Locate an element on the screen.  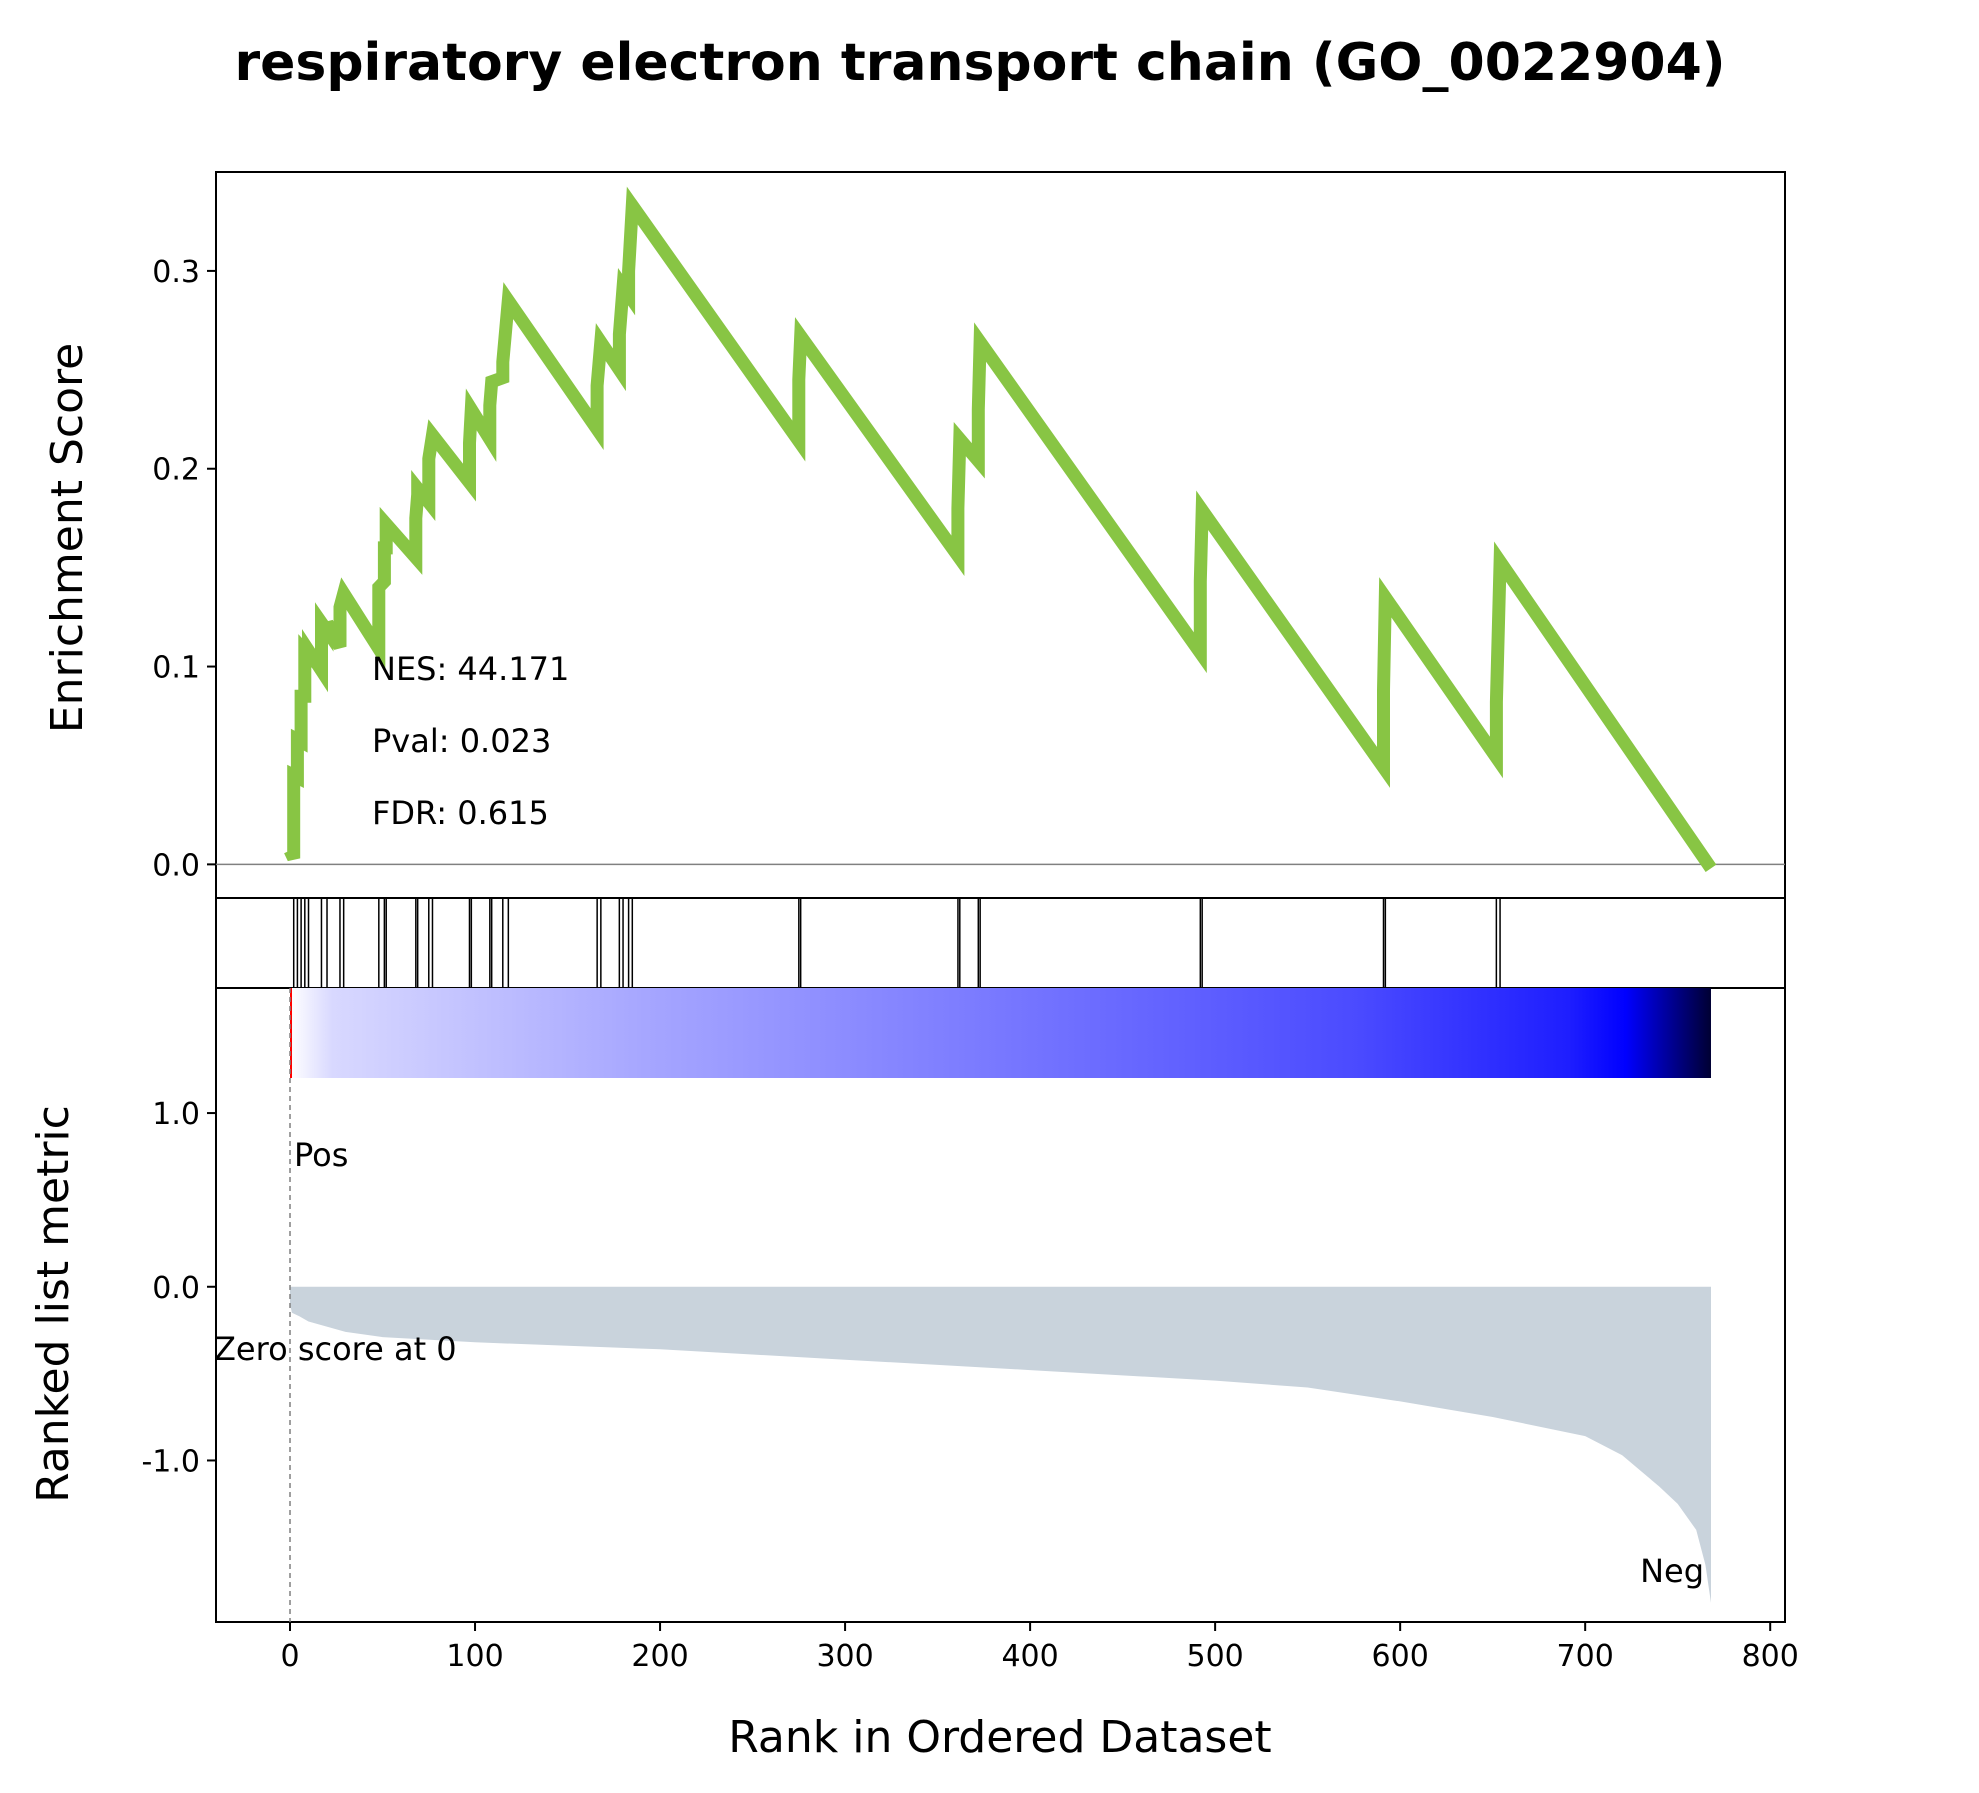
x-tick-label: 200 is located at coordinates (659, 1656).